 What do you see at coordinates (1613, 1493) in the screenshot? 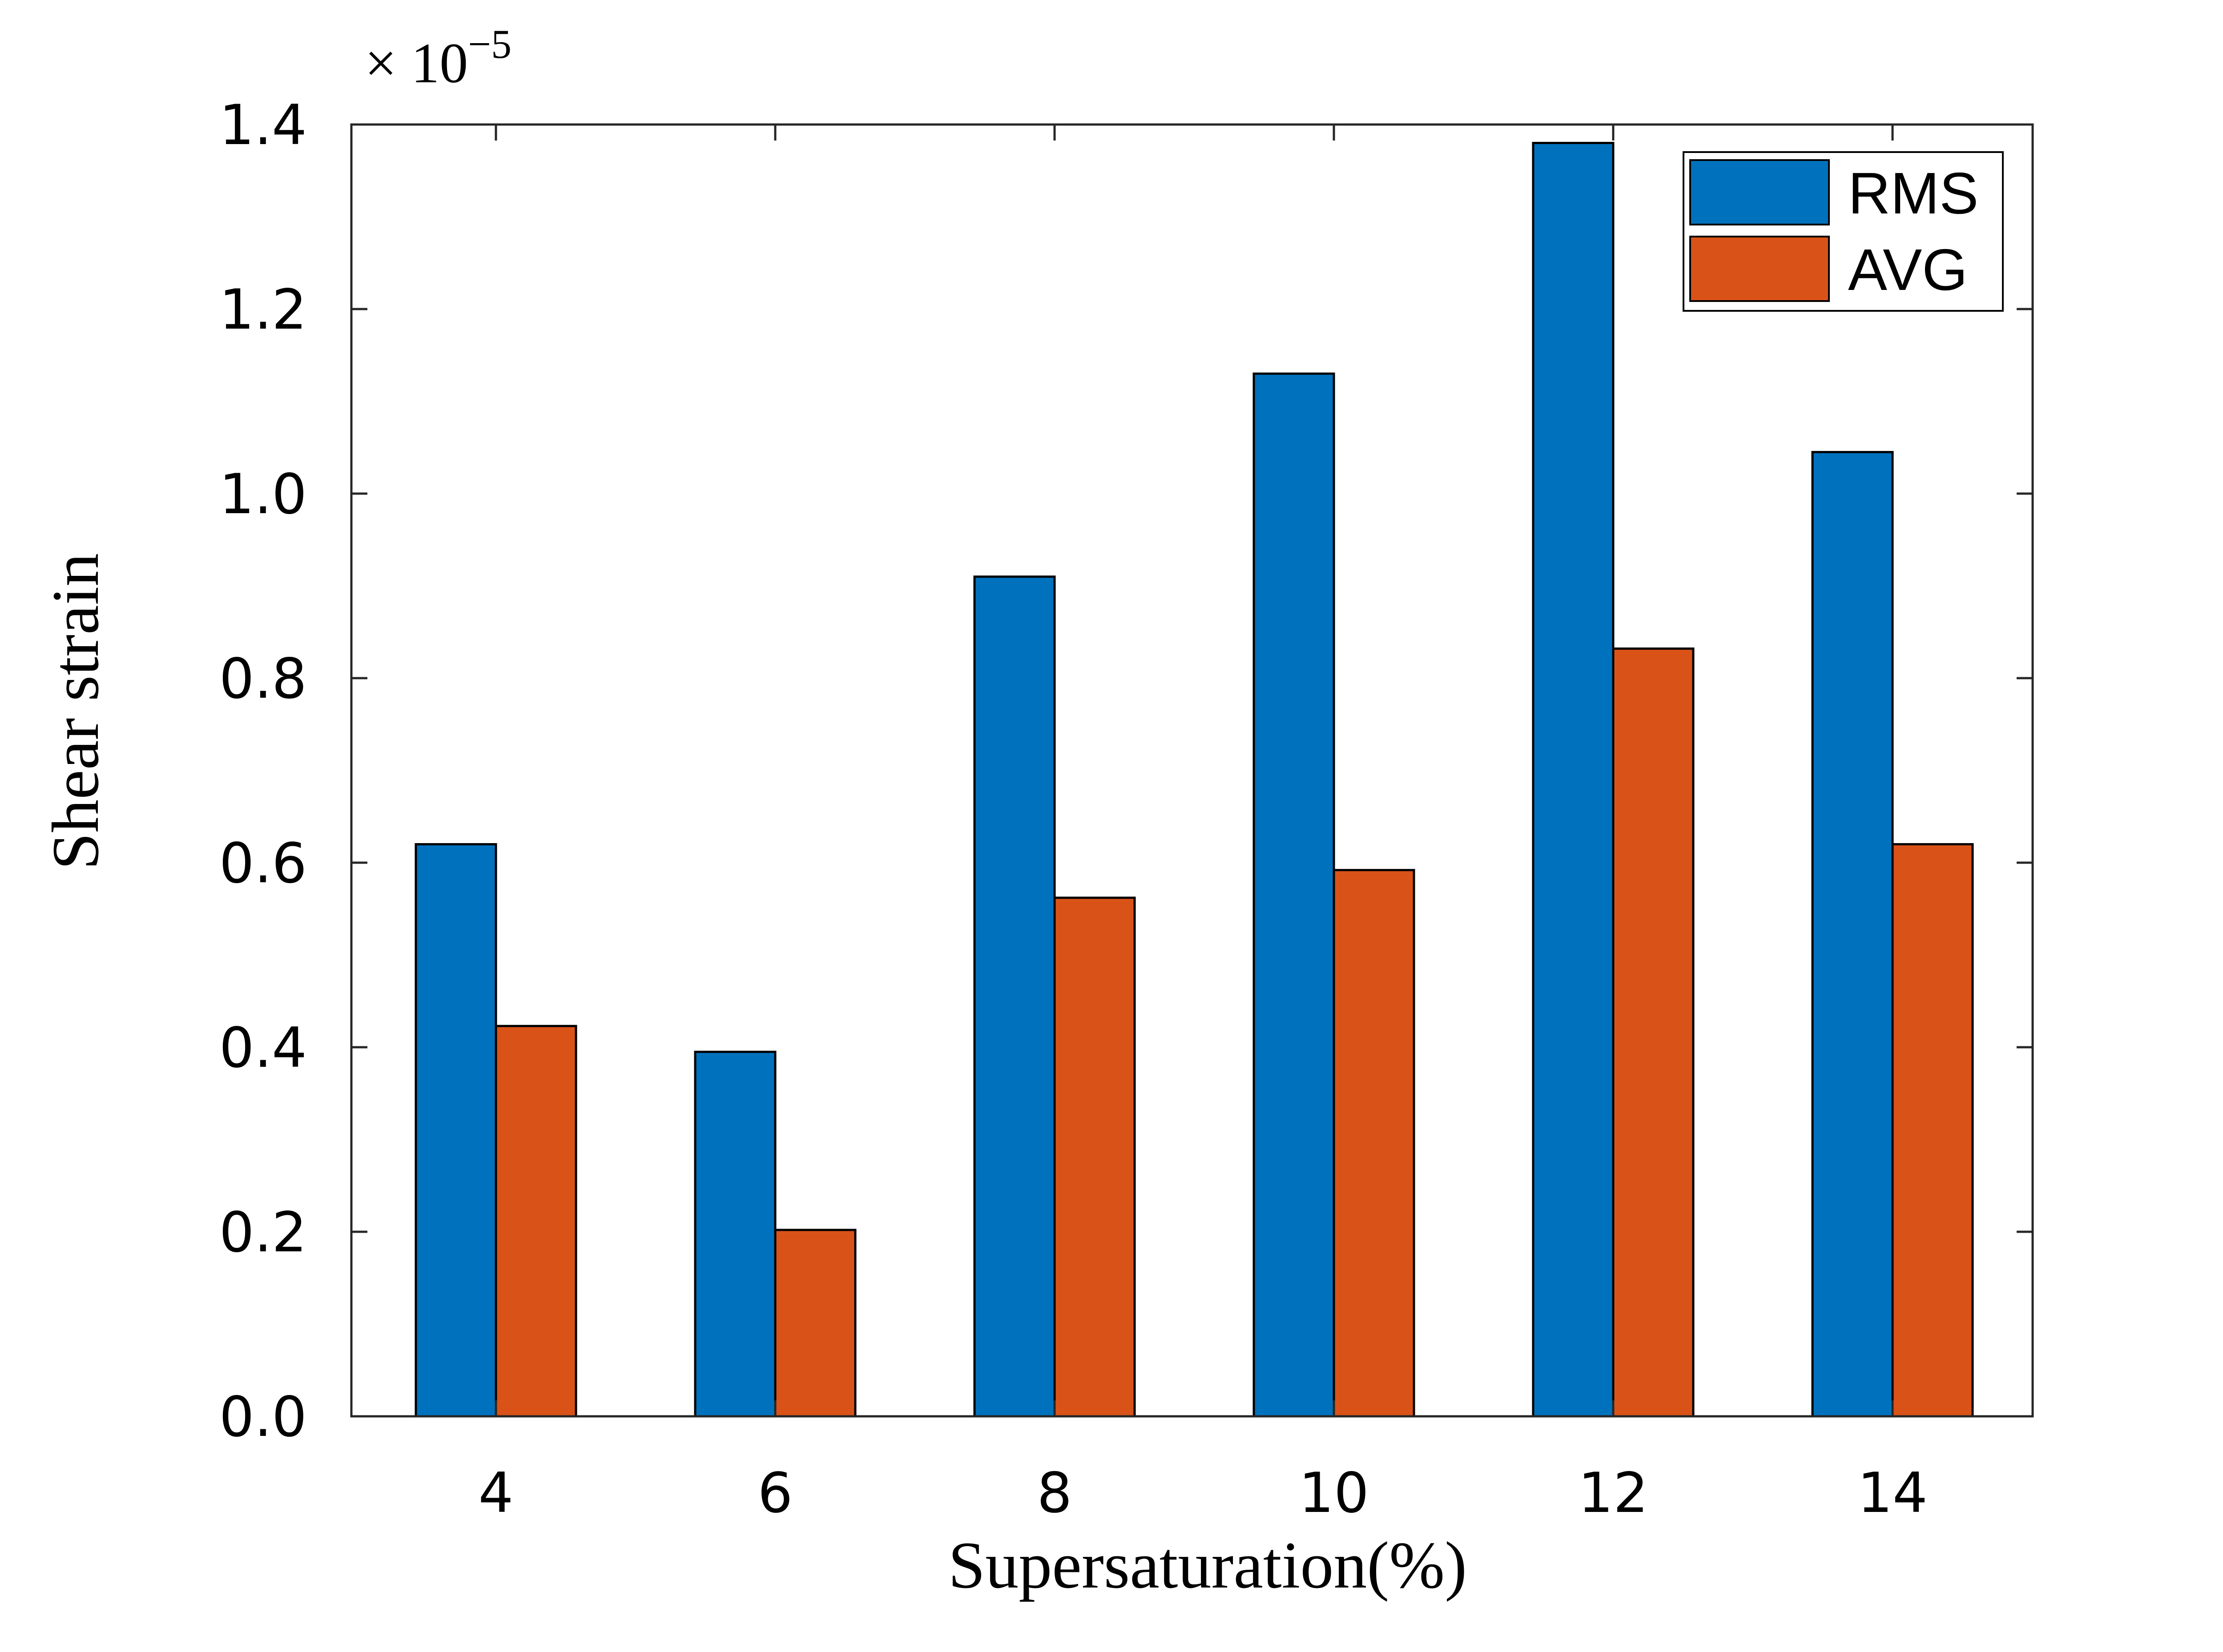
I see `x-tick-label: 12` at bounding box center [1613, 1493].